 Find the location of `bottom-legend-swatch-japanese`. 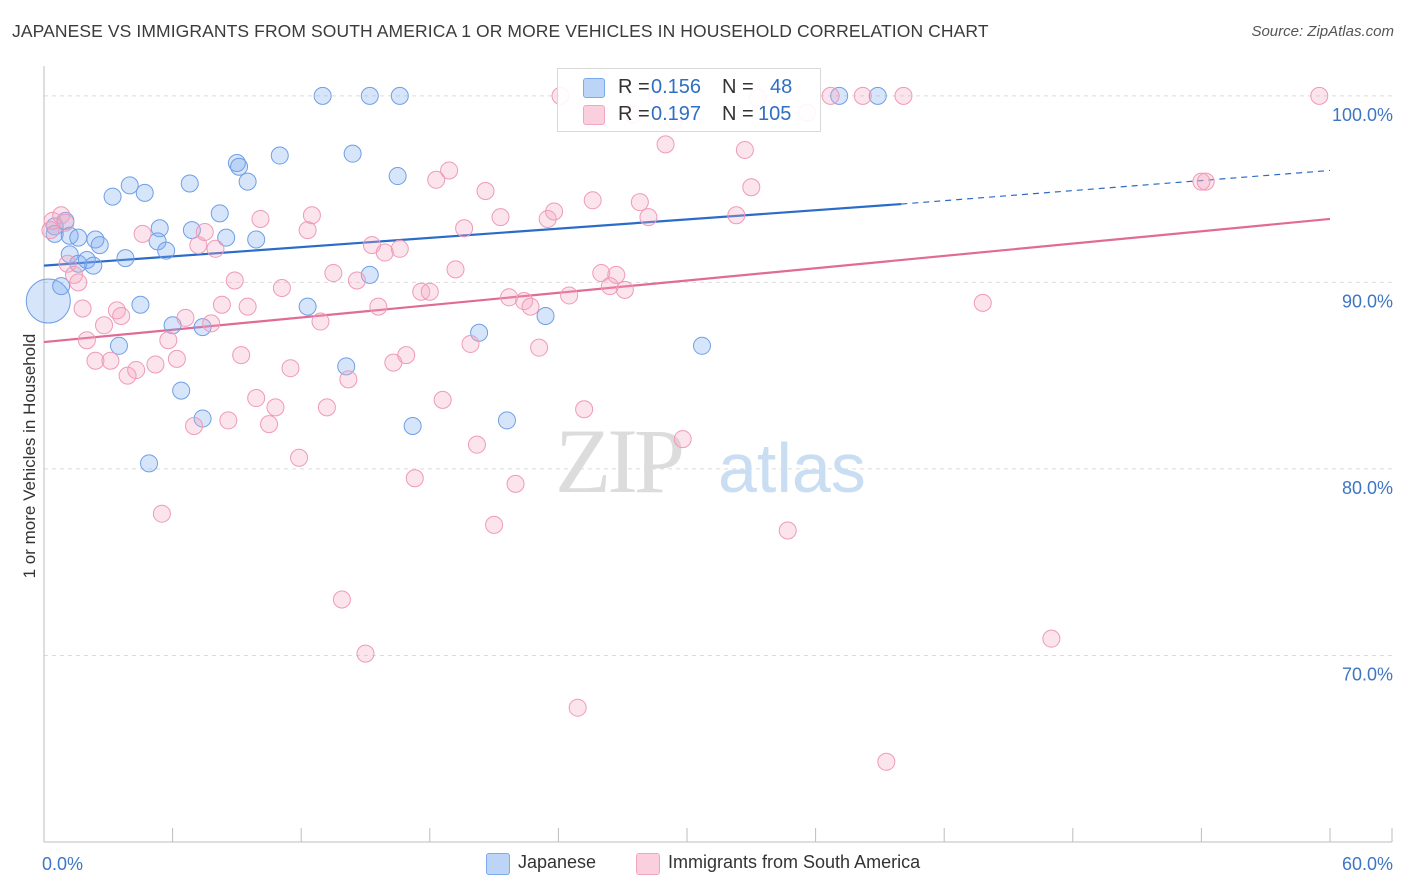

bottom-legend-swatch-japanese is located at coordinates (498, 864).